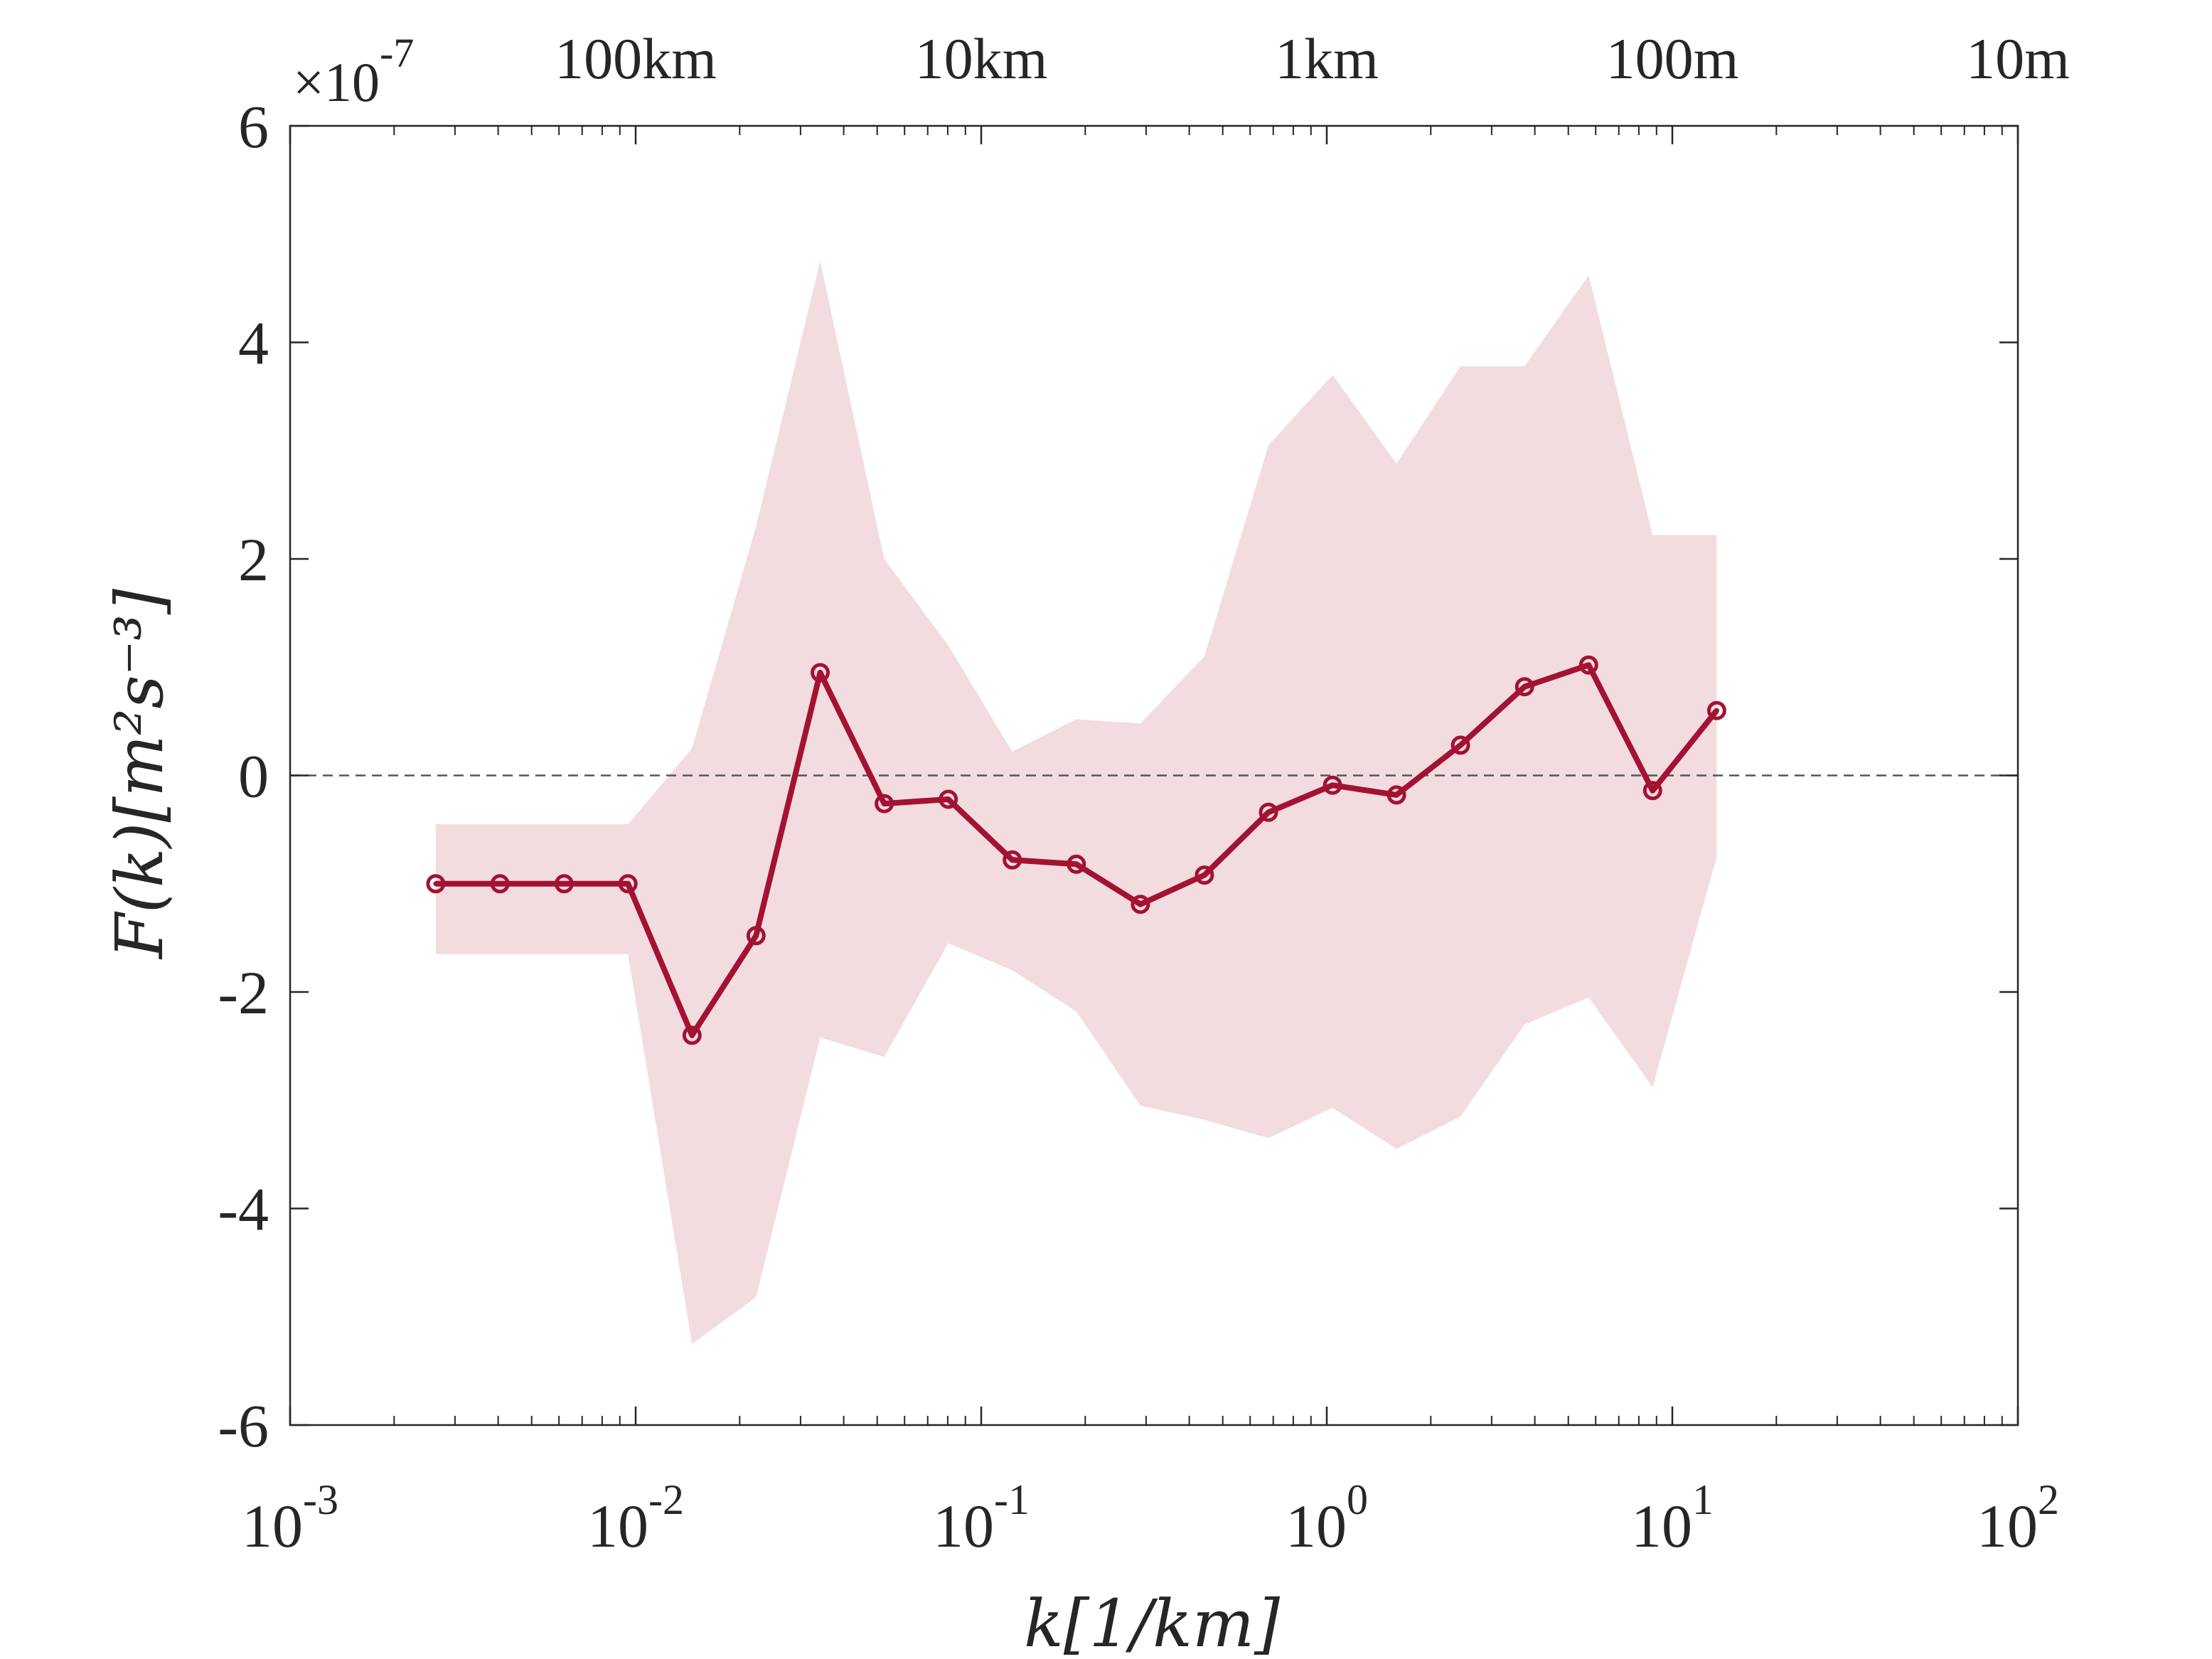  What do you see at coordinates (253, 776) in the screenshot?
I see `y-tick-label: 0` at bounding box center [253, 776].